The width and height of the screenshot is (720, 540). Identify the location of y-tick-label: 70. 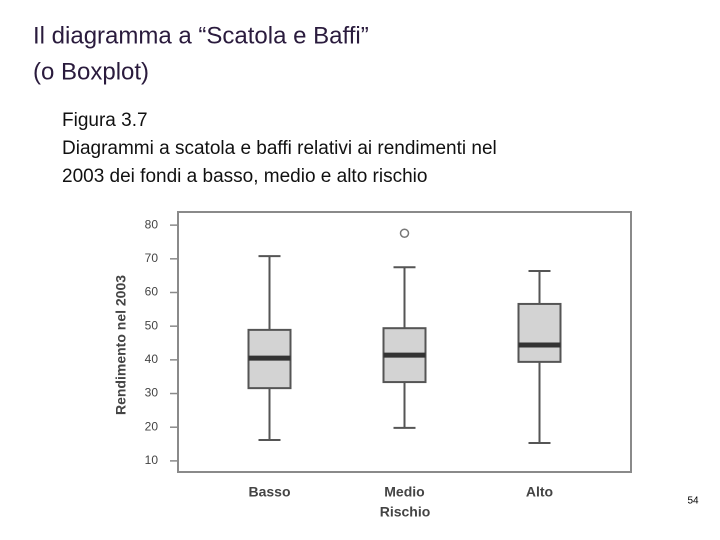
(152, 258).